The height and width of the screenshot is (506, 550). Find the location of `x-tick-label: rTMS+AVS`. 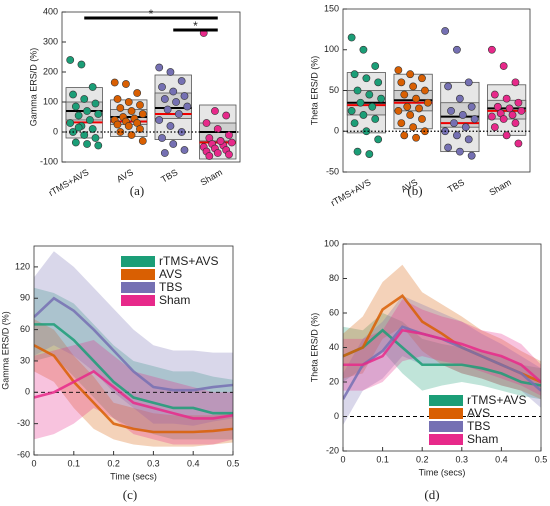

x-tick-label: rTMS+AVS is located at coordinates (69, 182).